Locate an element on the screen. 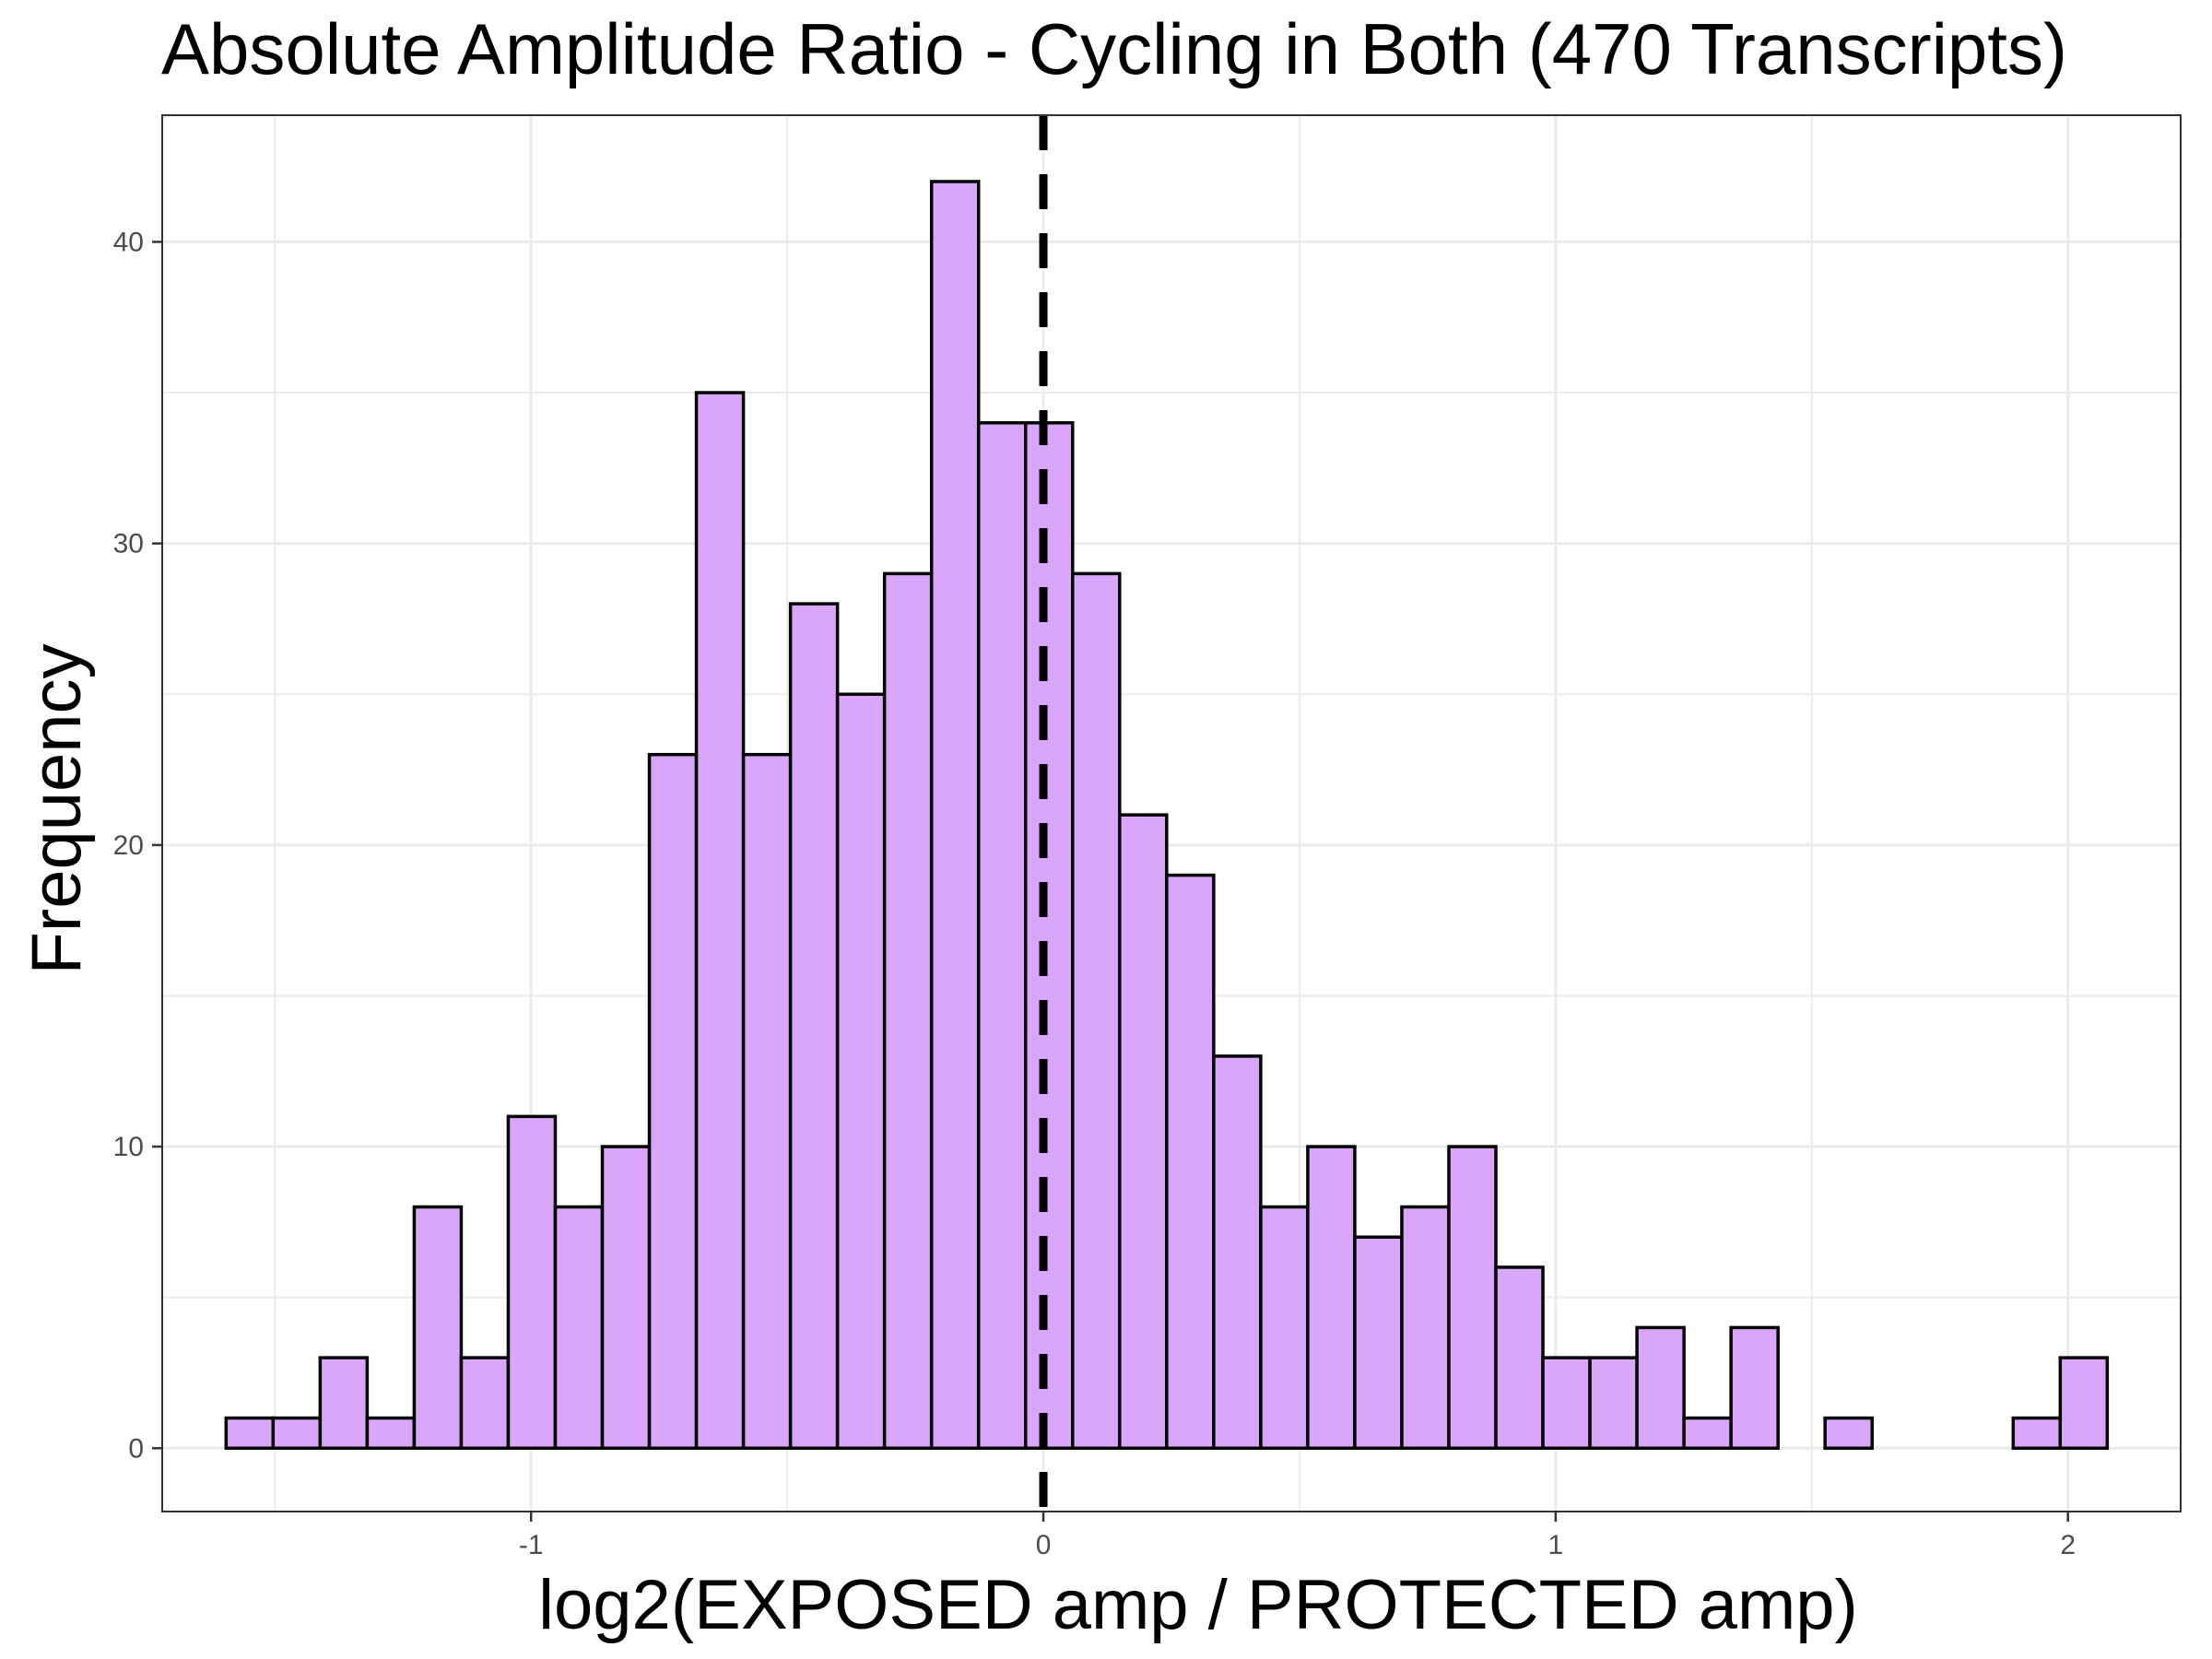 Image resolution: width=2212 pixels, height=1659 pixels. x-axis-label: log2(EXPOSED amp / PROTECTED amp) is located at coordinates (1198, 1605).